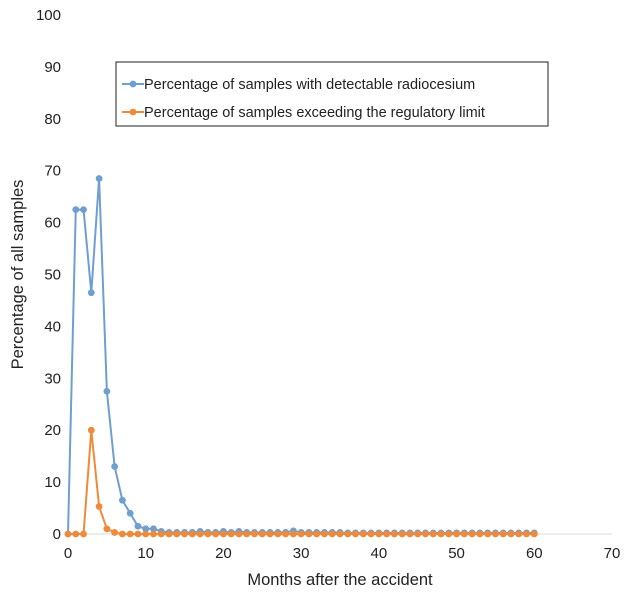 The image size is (627, 592). I want to click on series-2-line, so click(301, 482).